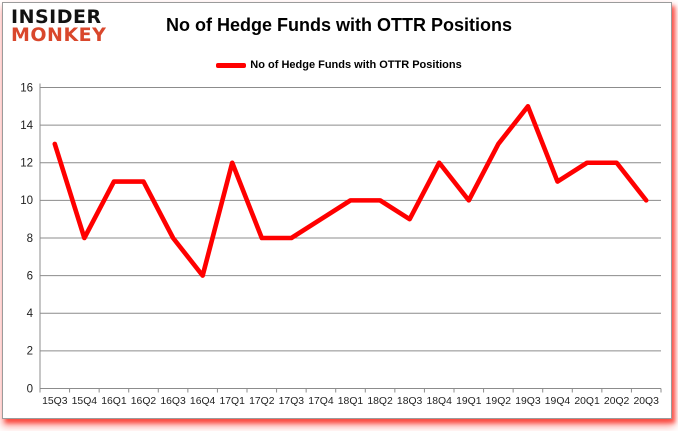  What do you see at coordinates (262, 401) in the screenshot?
I see `x-tick-label: 17Q2` at bounding box center [262, 401].